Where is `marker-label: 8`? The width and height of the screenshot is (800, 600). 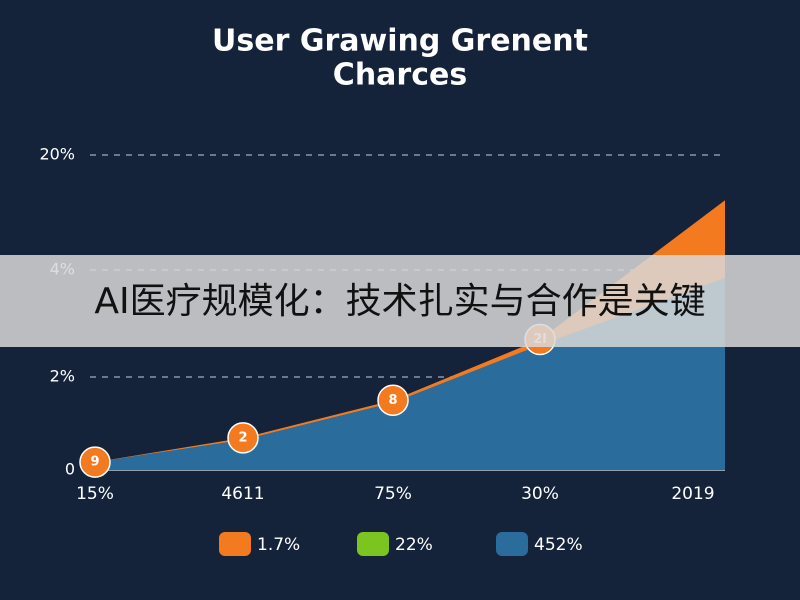
marker-label: 8 is located at coordinates (392, 400).